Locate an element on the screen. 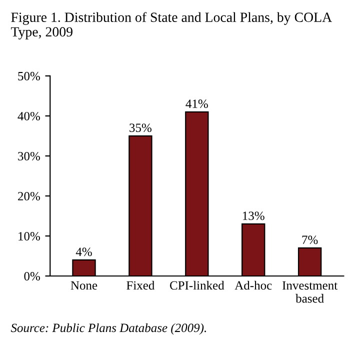  y-tick-label: 30% is located at coordinates (29, 156).